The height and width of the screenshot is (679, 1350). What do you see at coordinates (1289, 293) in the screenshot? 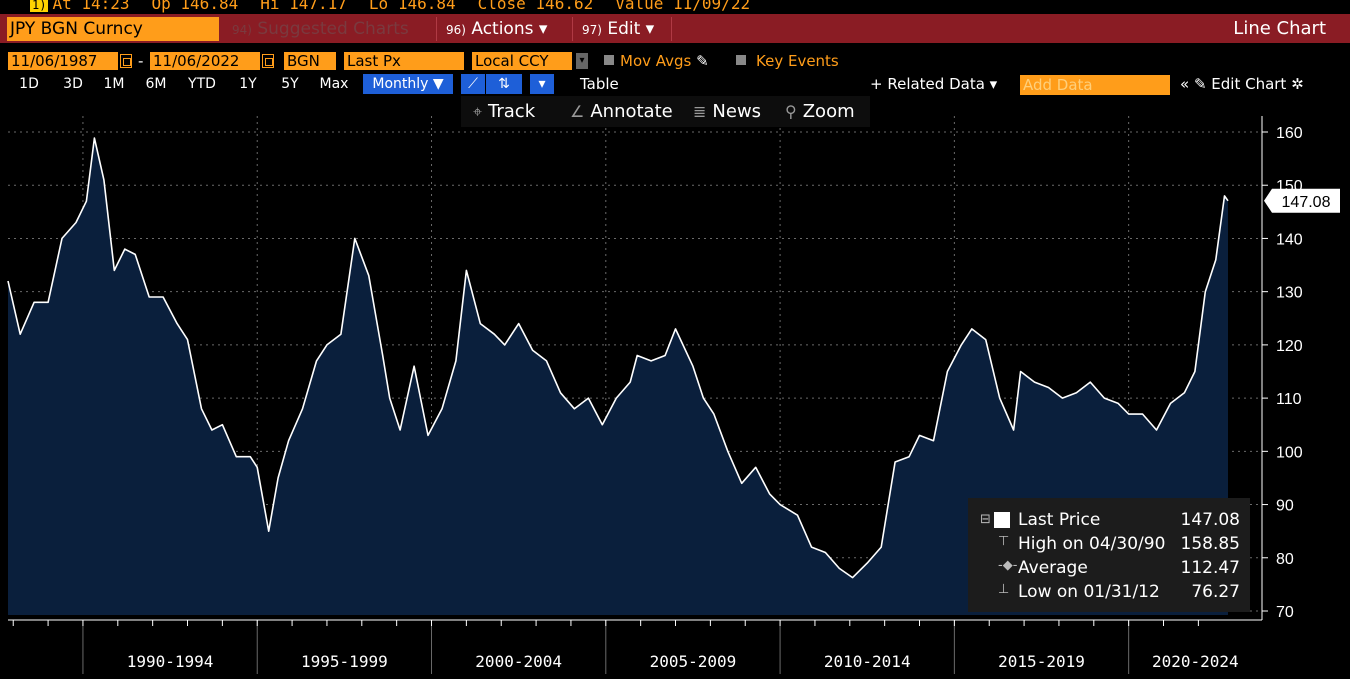
I see `y-tick-label: 130` at bounding box center [1289, 293].